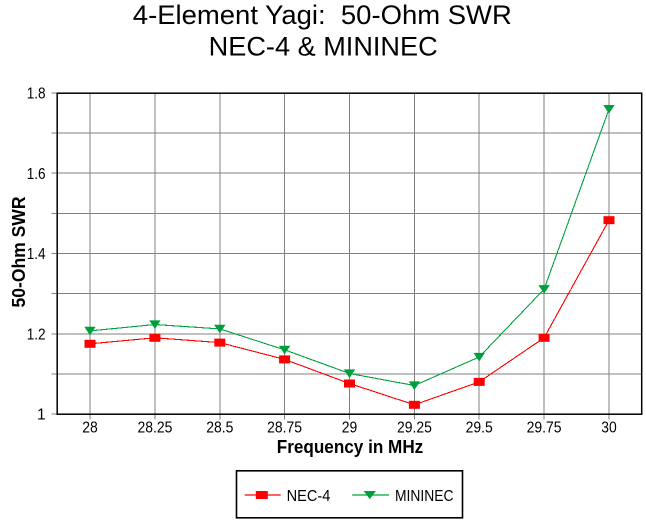 Image resolution: width=646 pixels, height=523 pixels. I want to click on svg-text: Frequency in MHz, so click(350, 447).